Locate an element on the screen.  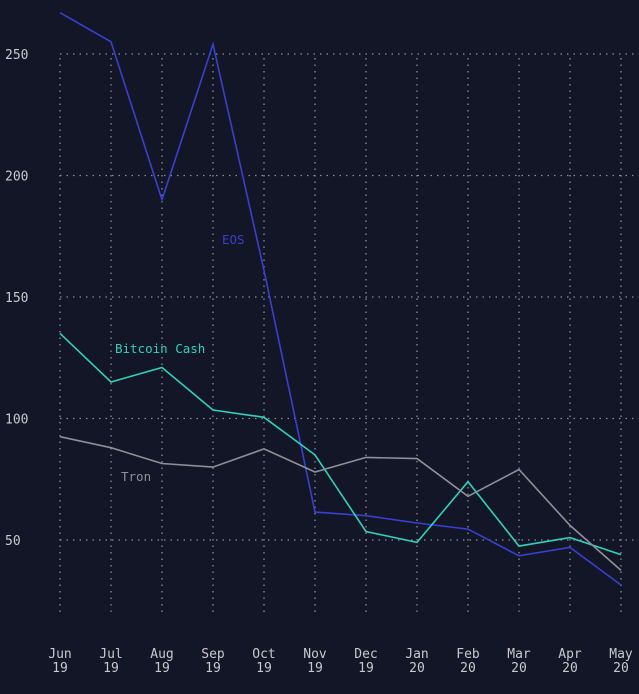
series-label-tron: Tron is located at coordinates (136, 476).